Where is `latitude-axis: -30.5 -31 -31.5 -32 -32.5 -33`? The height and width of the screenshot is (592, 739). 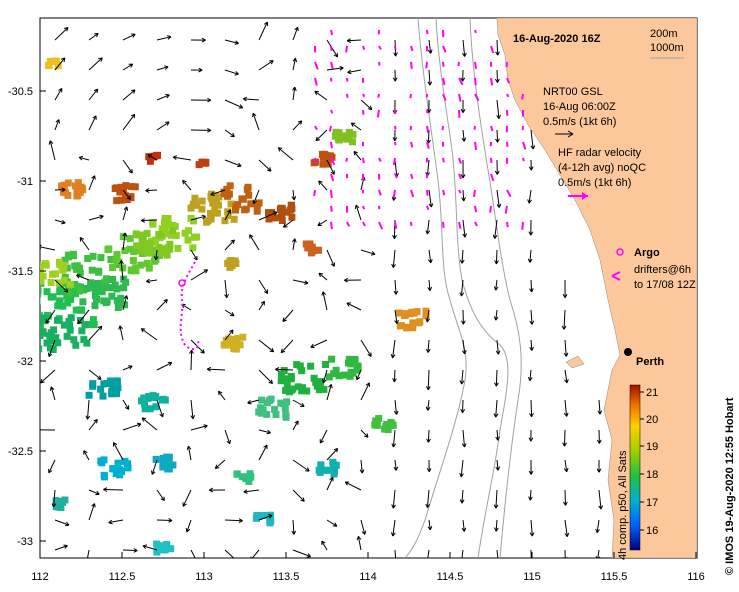
latitude-axis: -30.5 -31 -31.5 -32 -32.5 -33 is located at coordinates (27, 317).